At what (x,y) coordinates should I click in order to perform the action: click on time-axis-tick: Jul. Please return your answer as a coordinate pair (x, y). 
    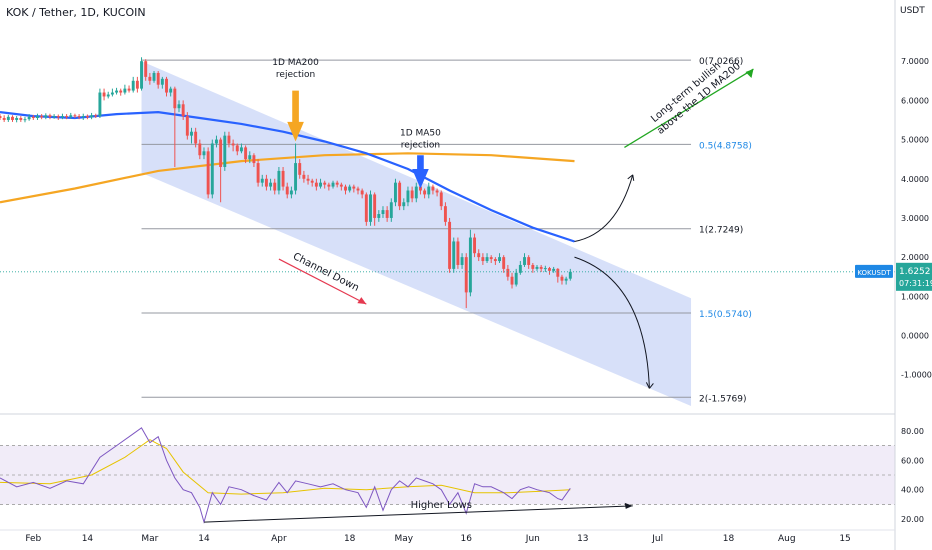
    Looking at the image, I should click on (657, 539).